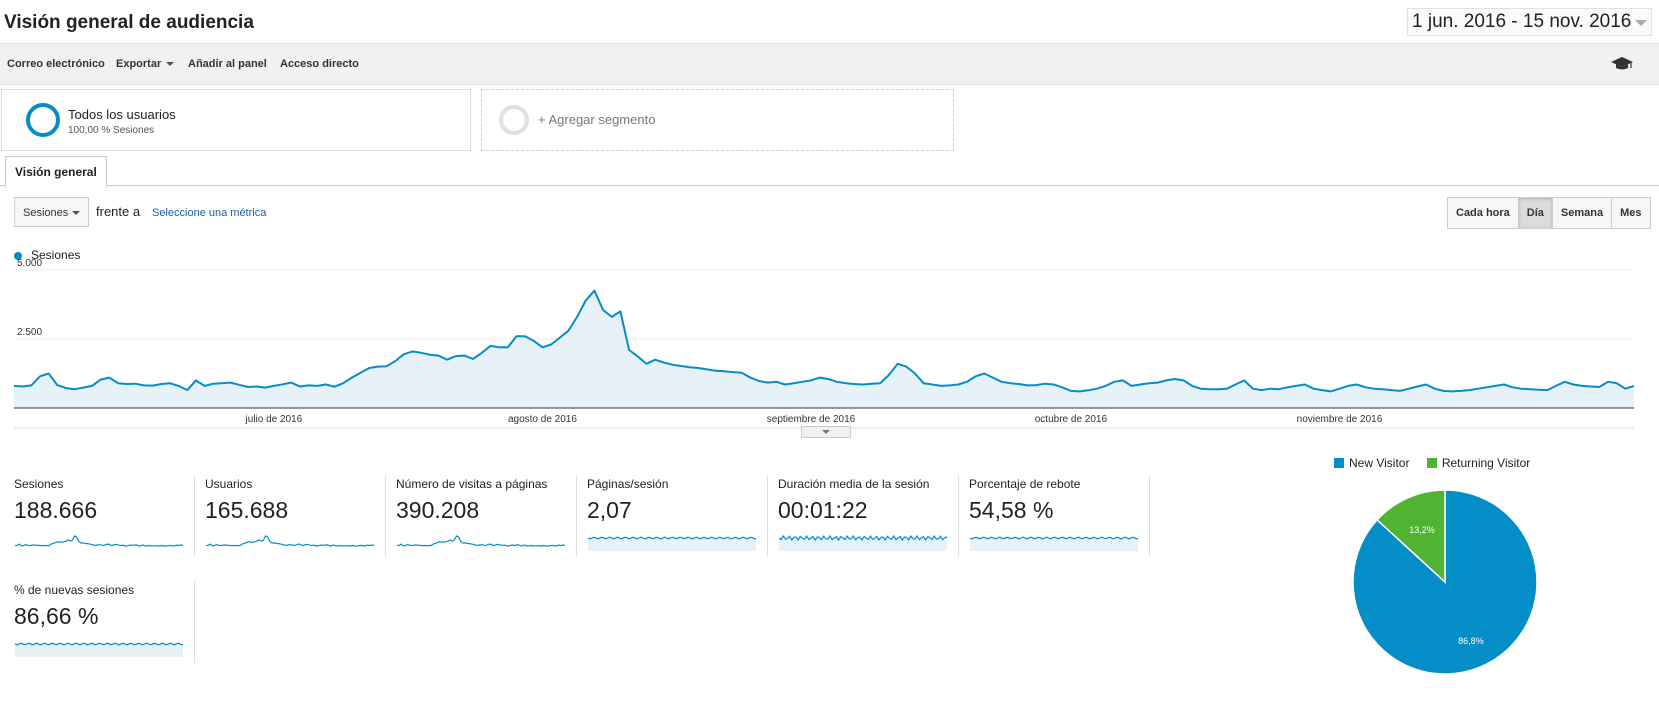 The width and height of the screenshot is (1659, 720). I want to click on hourly-button: Cada hora, so click(1483, 213).